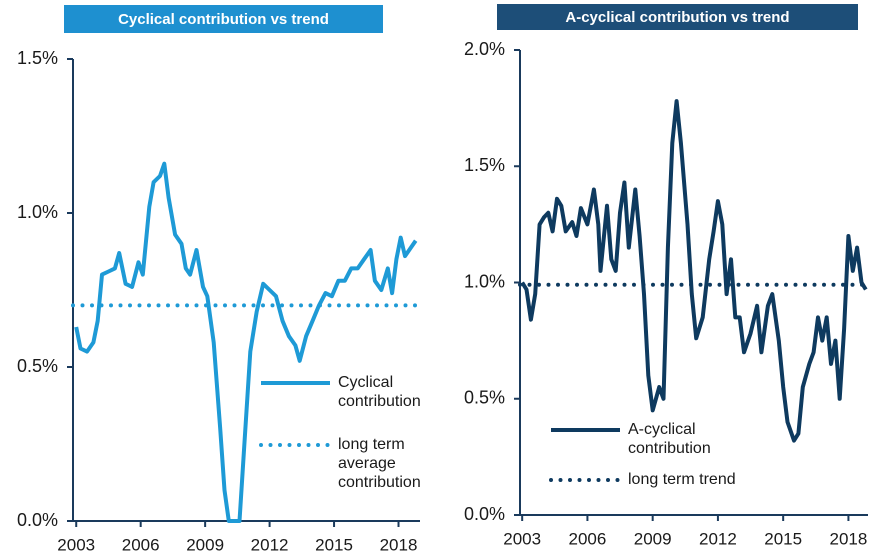 Image resolution: width=881 pixels, height=552 pixels. Describe the element at coordinates (677, 17) in the screenshot. I see `chart-title: A-cyclical contribution vs trend` at that location.